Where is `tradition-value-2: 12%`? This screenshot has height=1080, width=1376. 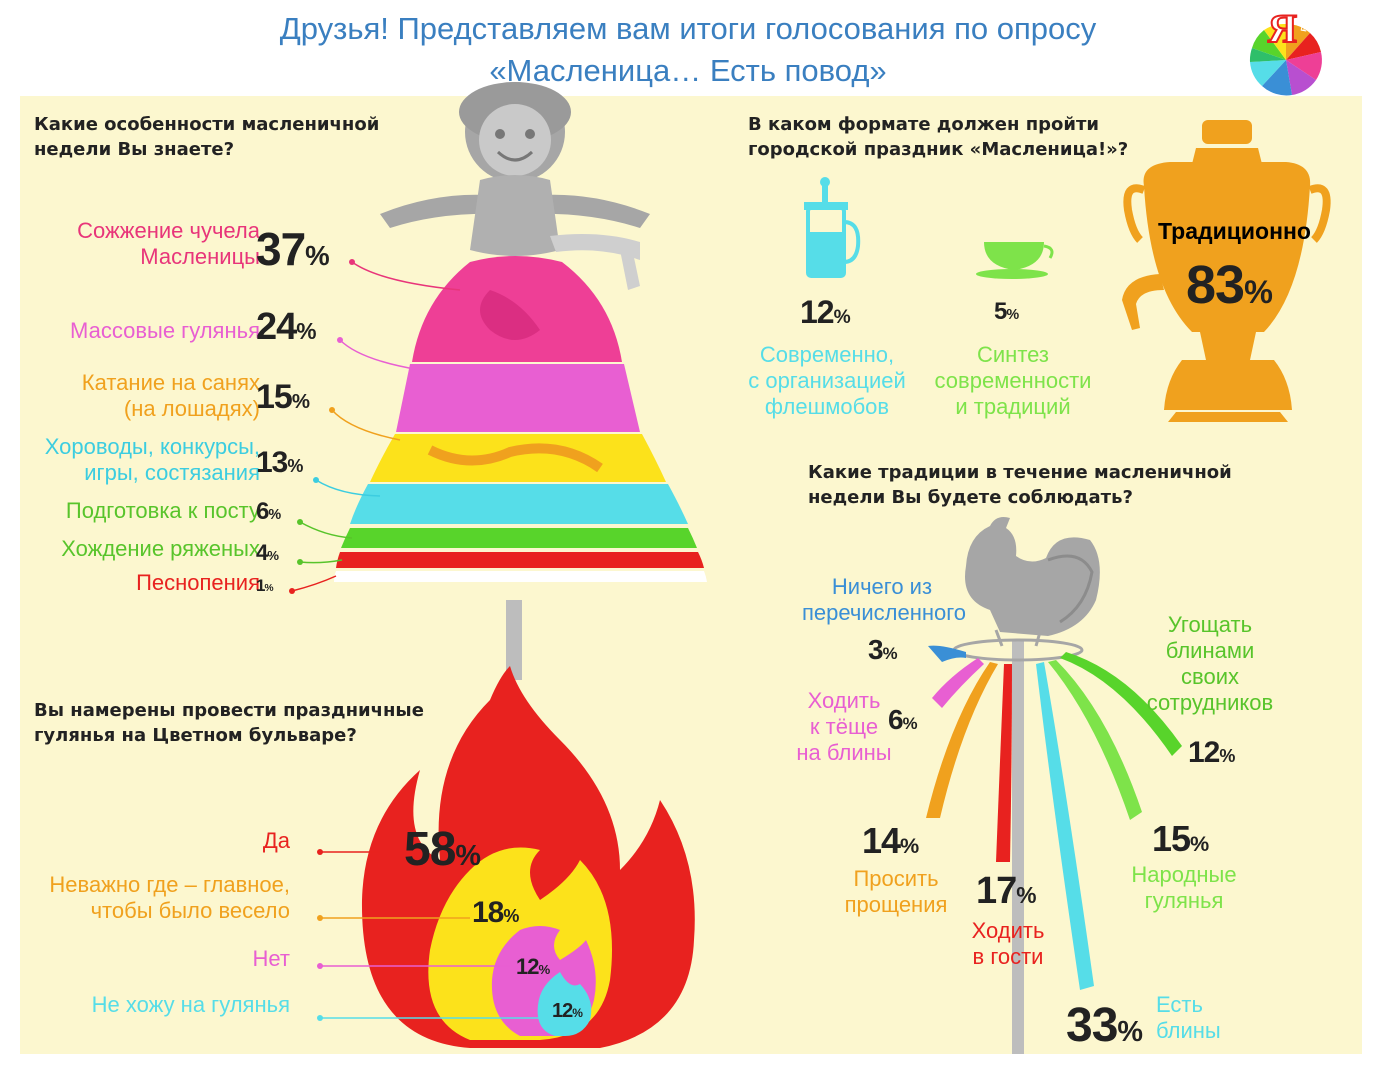
tradition-value-2: 12% is located at coordinates (1212, 752).